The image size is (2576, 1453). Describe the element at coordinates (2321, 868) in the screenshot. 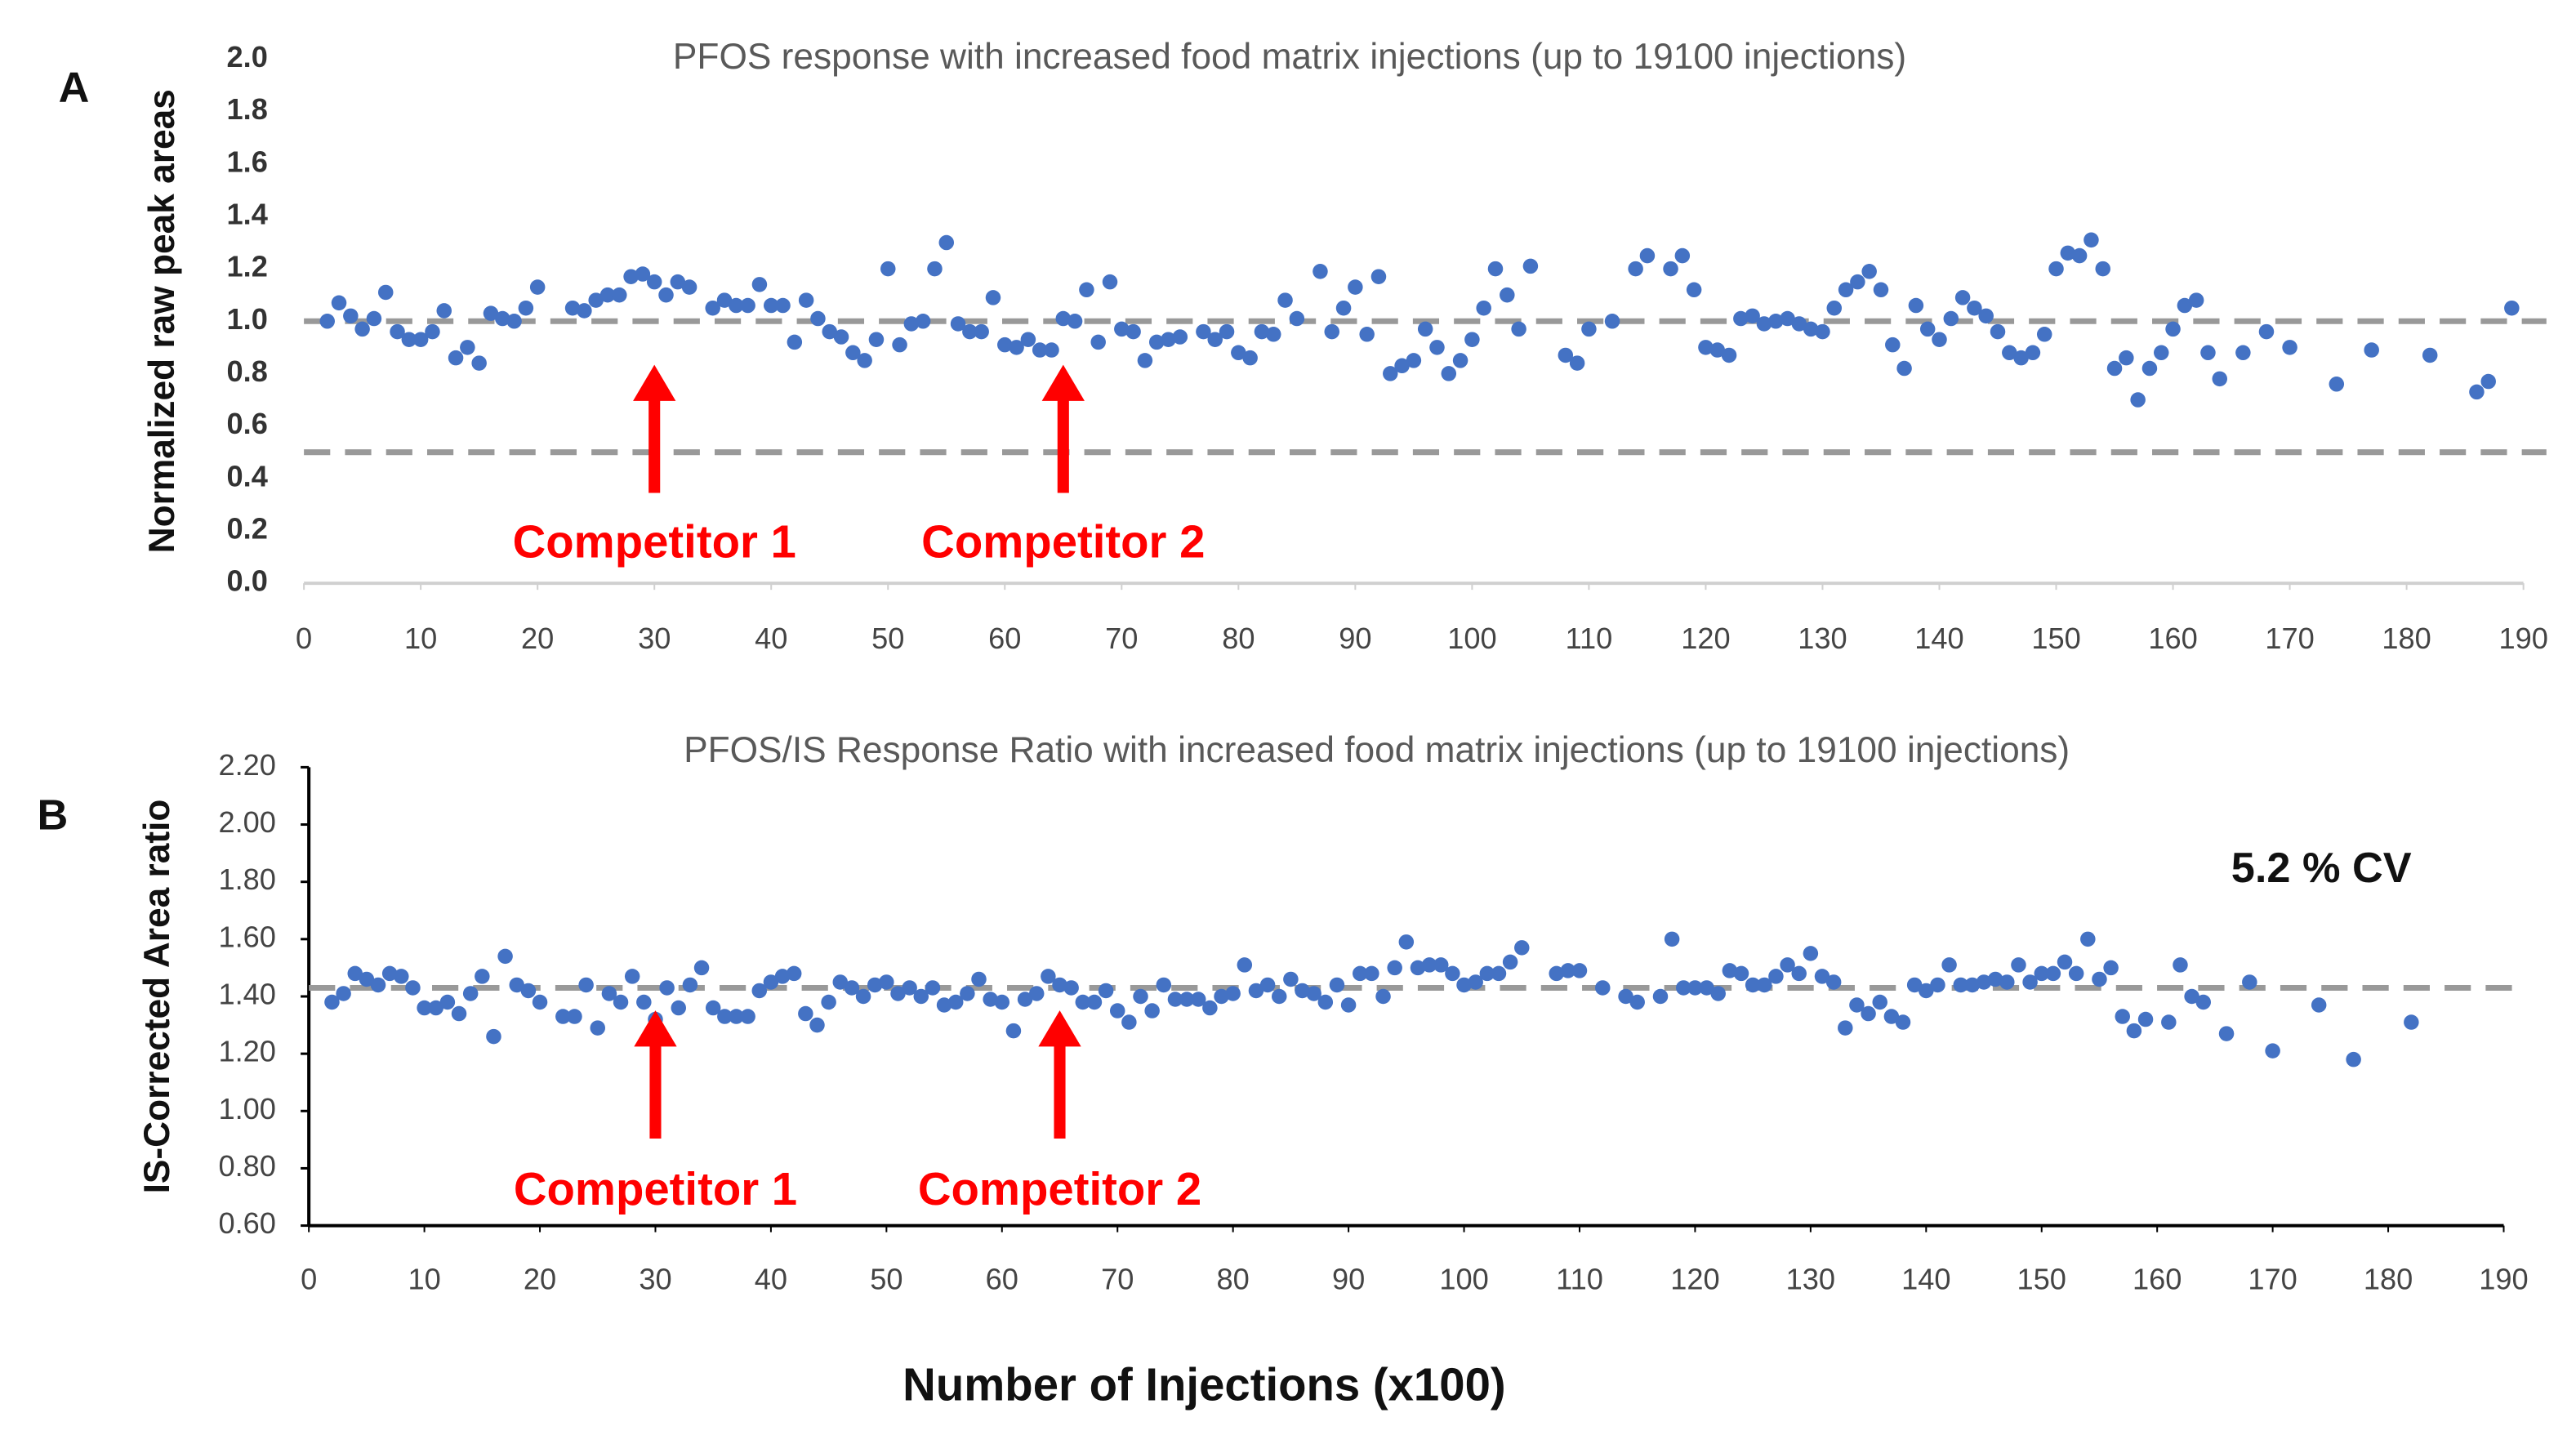

I see `cv-note: 5.2 % CV` at that location.